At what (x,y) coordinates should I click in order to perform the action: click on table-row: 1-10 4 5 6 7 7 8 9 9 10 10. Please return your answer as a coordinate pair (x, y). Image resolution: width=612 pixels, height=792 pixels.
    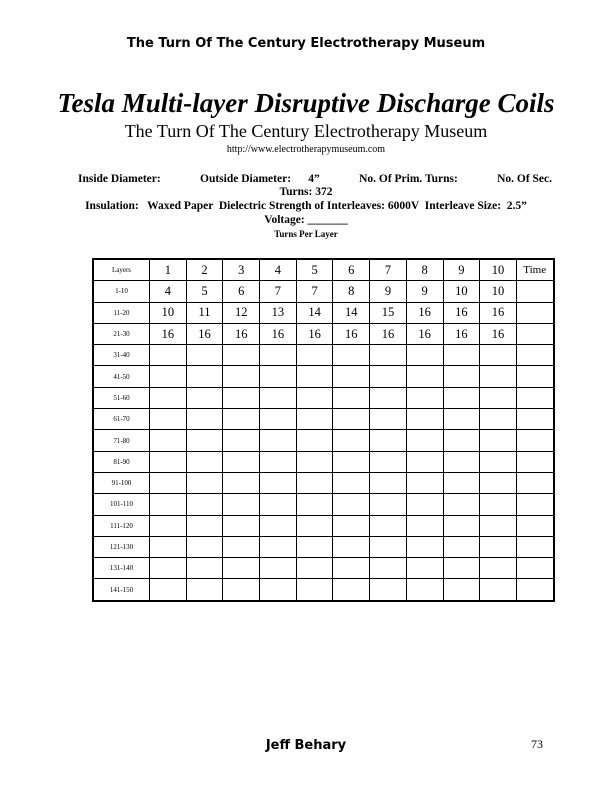
    Looking at the image, I should click on (323, 291).